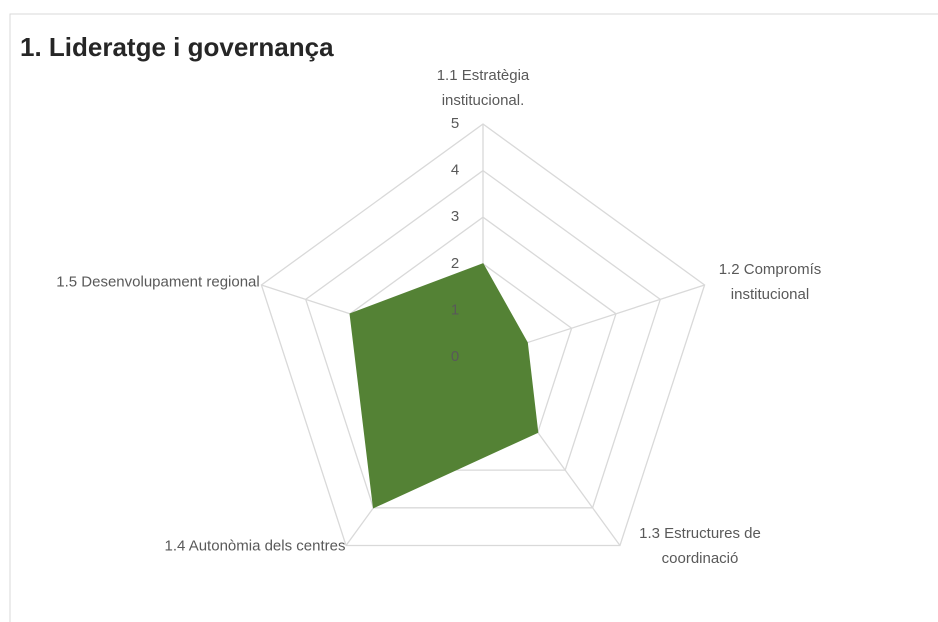 This screenshot has width=938, height=622. Describe the element at coordinates (700, 546) in the screenshot. I see `category-label: 1.3 Estructures de coordinació` at that location.